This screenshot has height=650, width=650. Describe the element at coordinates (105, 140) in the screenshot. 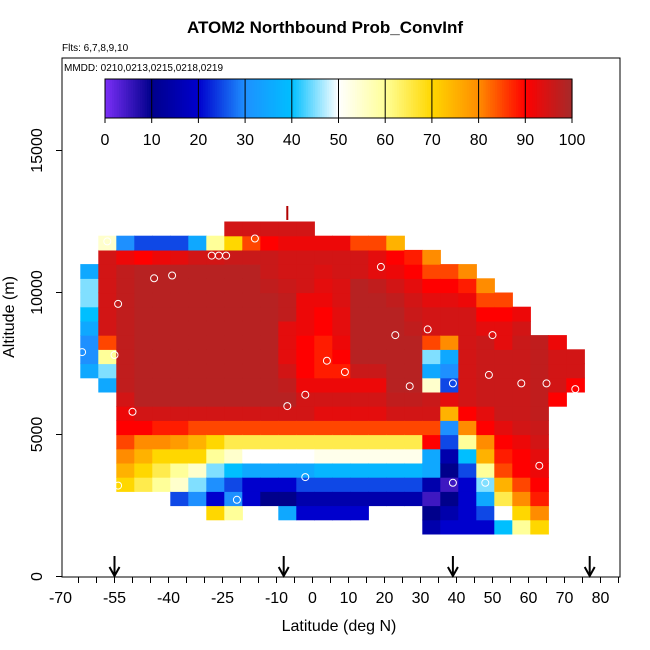

I see `colorbar-tick-label: 0` at that location.